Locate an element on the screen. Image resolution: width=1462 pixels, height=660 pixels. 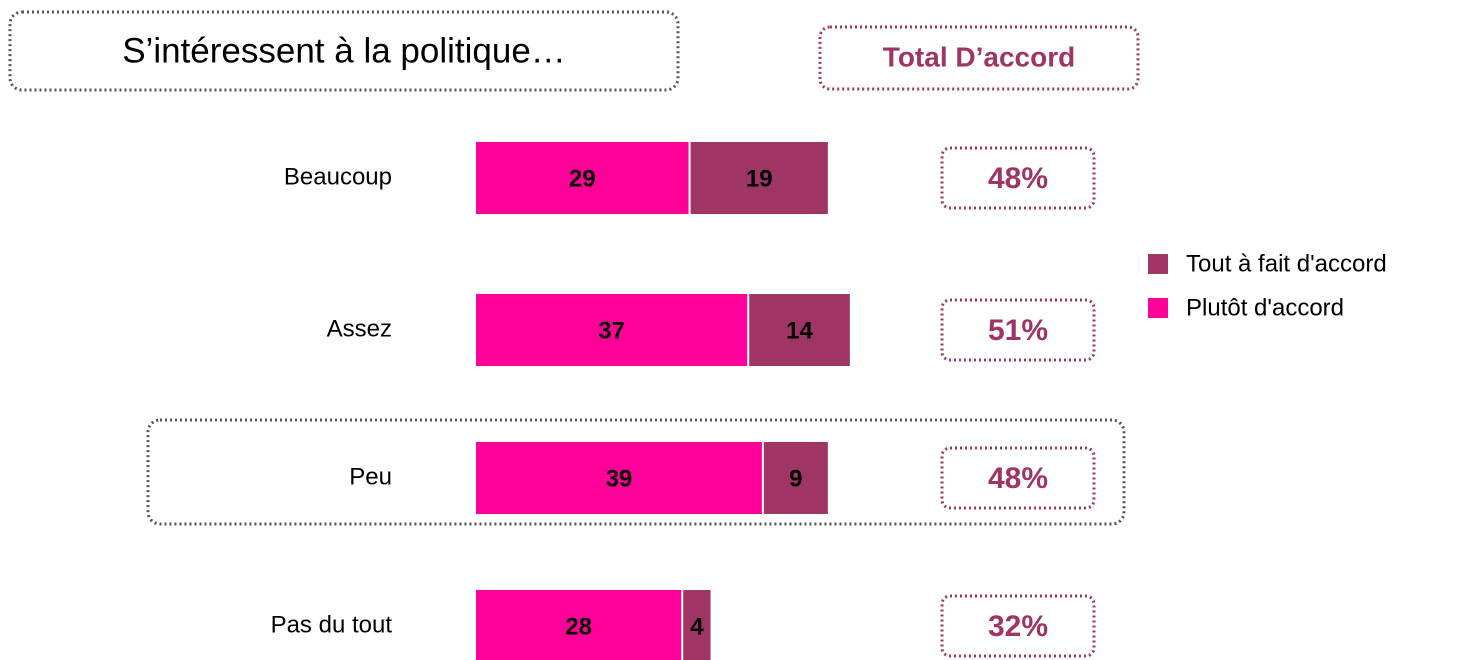
value-label: 29 is located at coordinates (582, 178).